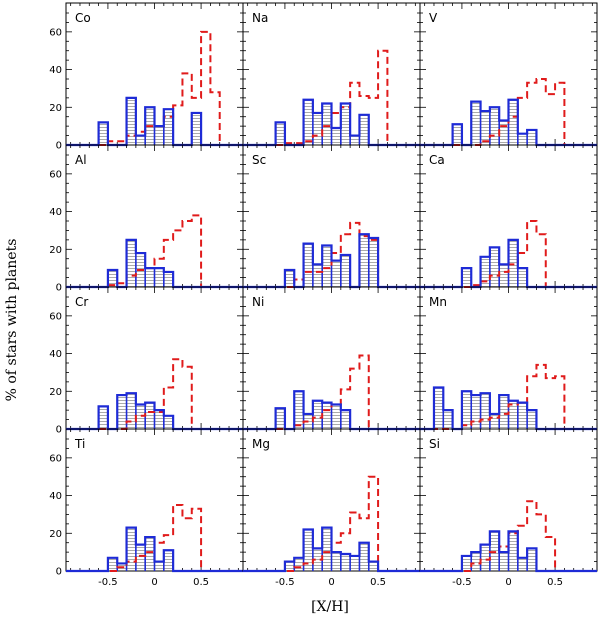 This screenshot has height=617, width=600. What do you see at coordinates (261, 444) in the screenshot?
I see `panel-label: Mg` at bounding box center [261, 444].